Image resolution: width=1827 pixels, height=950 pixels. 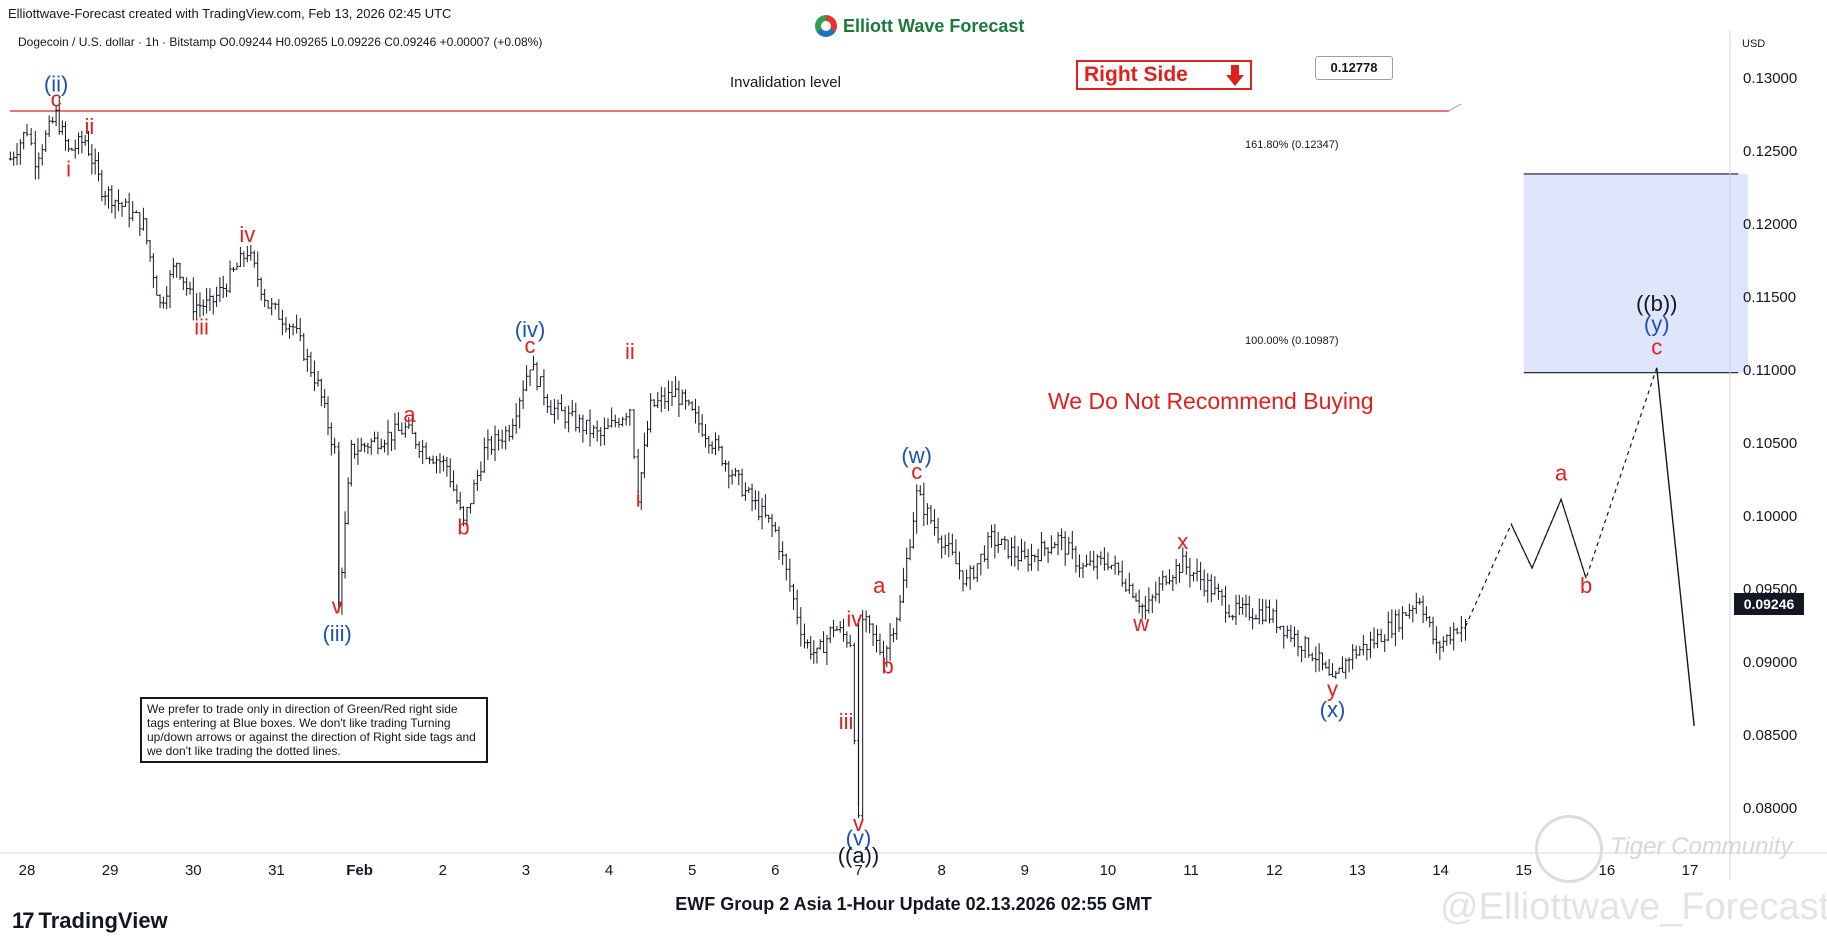 I want to click on time-tick: 17, so click(x=1690, y=870).